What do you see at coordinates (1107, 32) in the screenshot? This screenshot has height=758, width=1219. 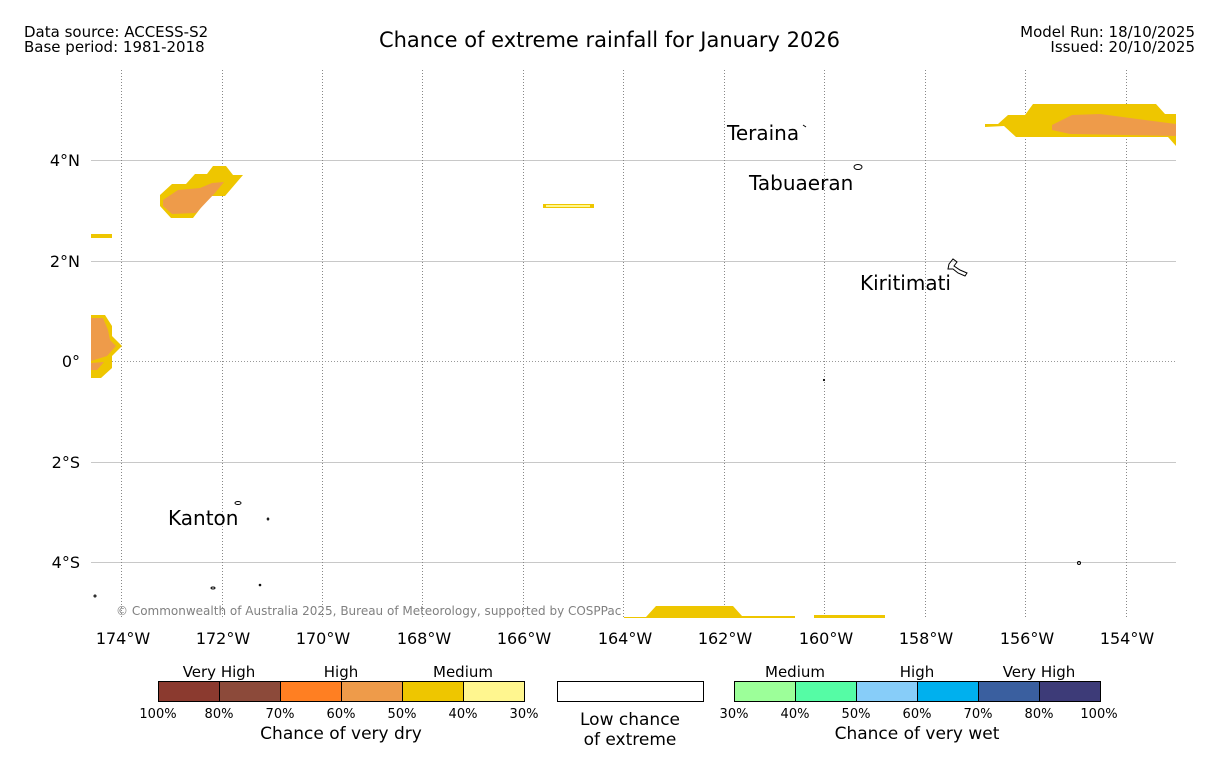 I see `model-run-label: Model Run: 18/10/2025` at bounding box center [1107, 32].